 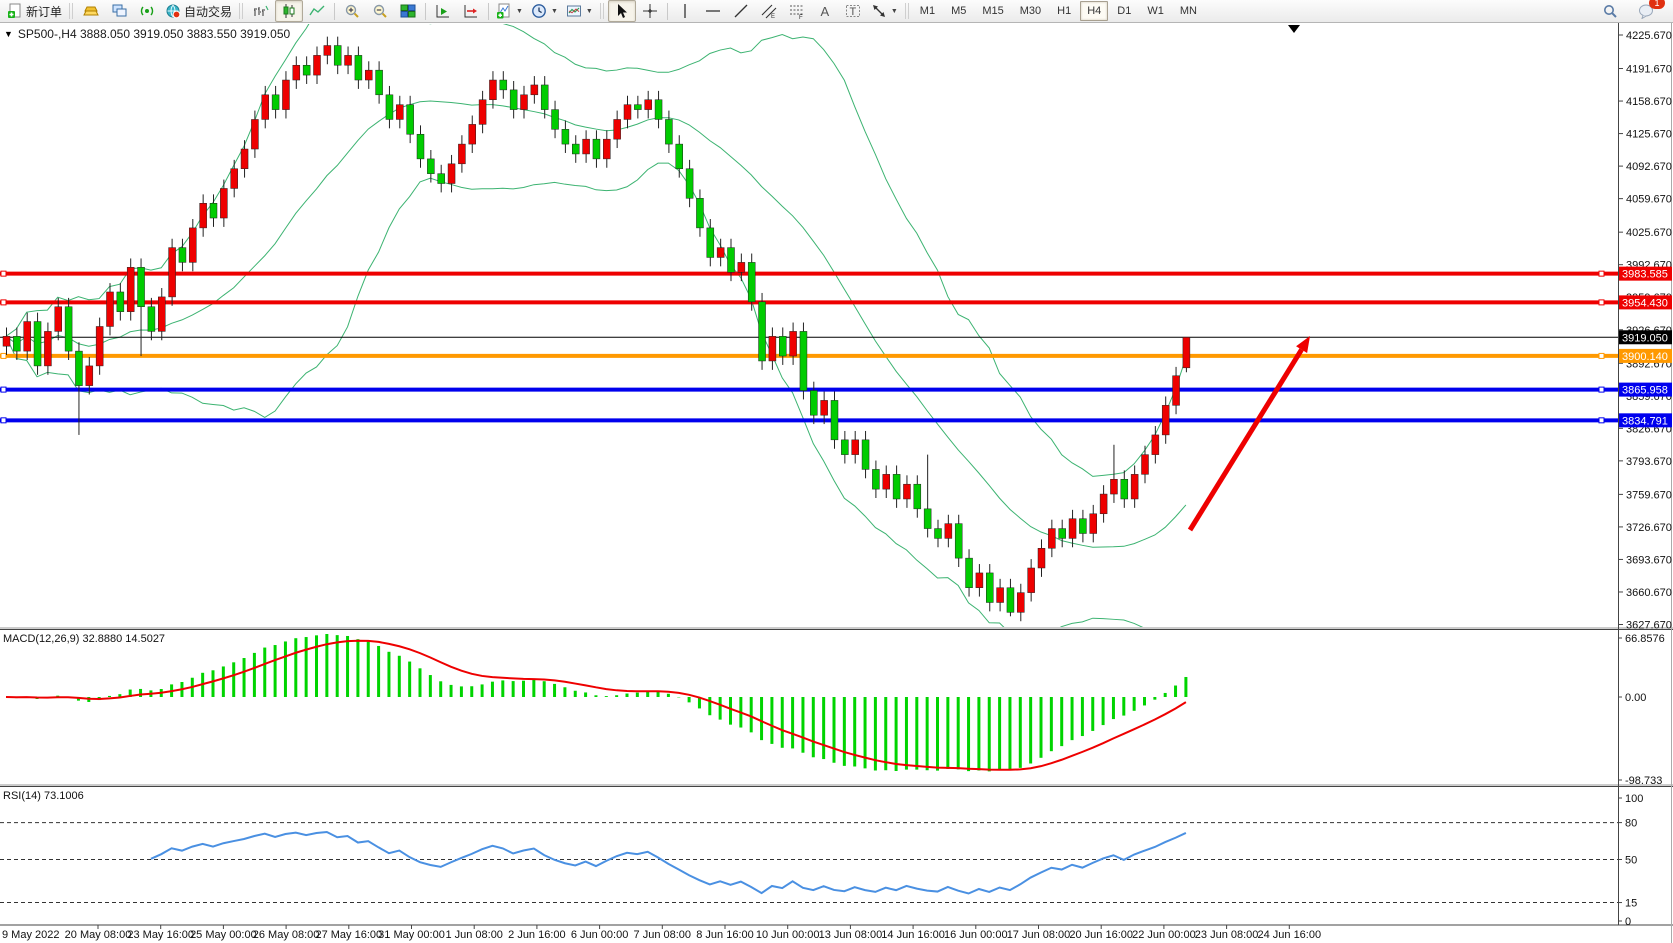 I want to click on svg-text: 26 May 08:00, so click(x=286, y=935).